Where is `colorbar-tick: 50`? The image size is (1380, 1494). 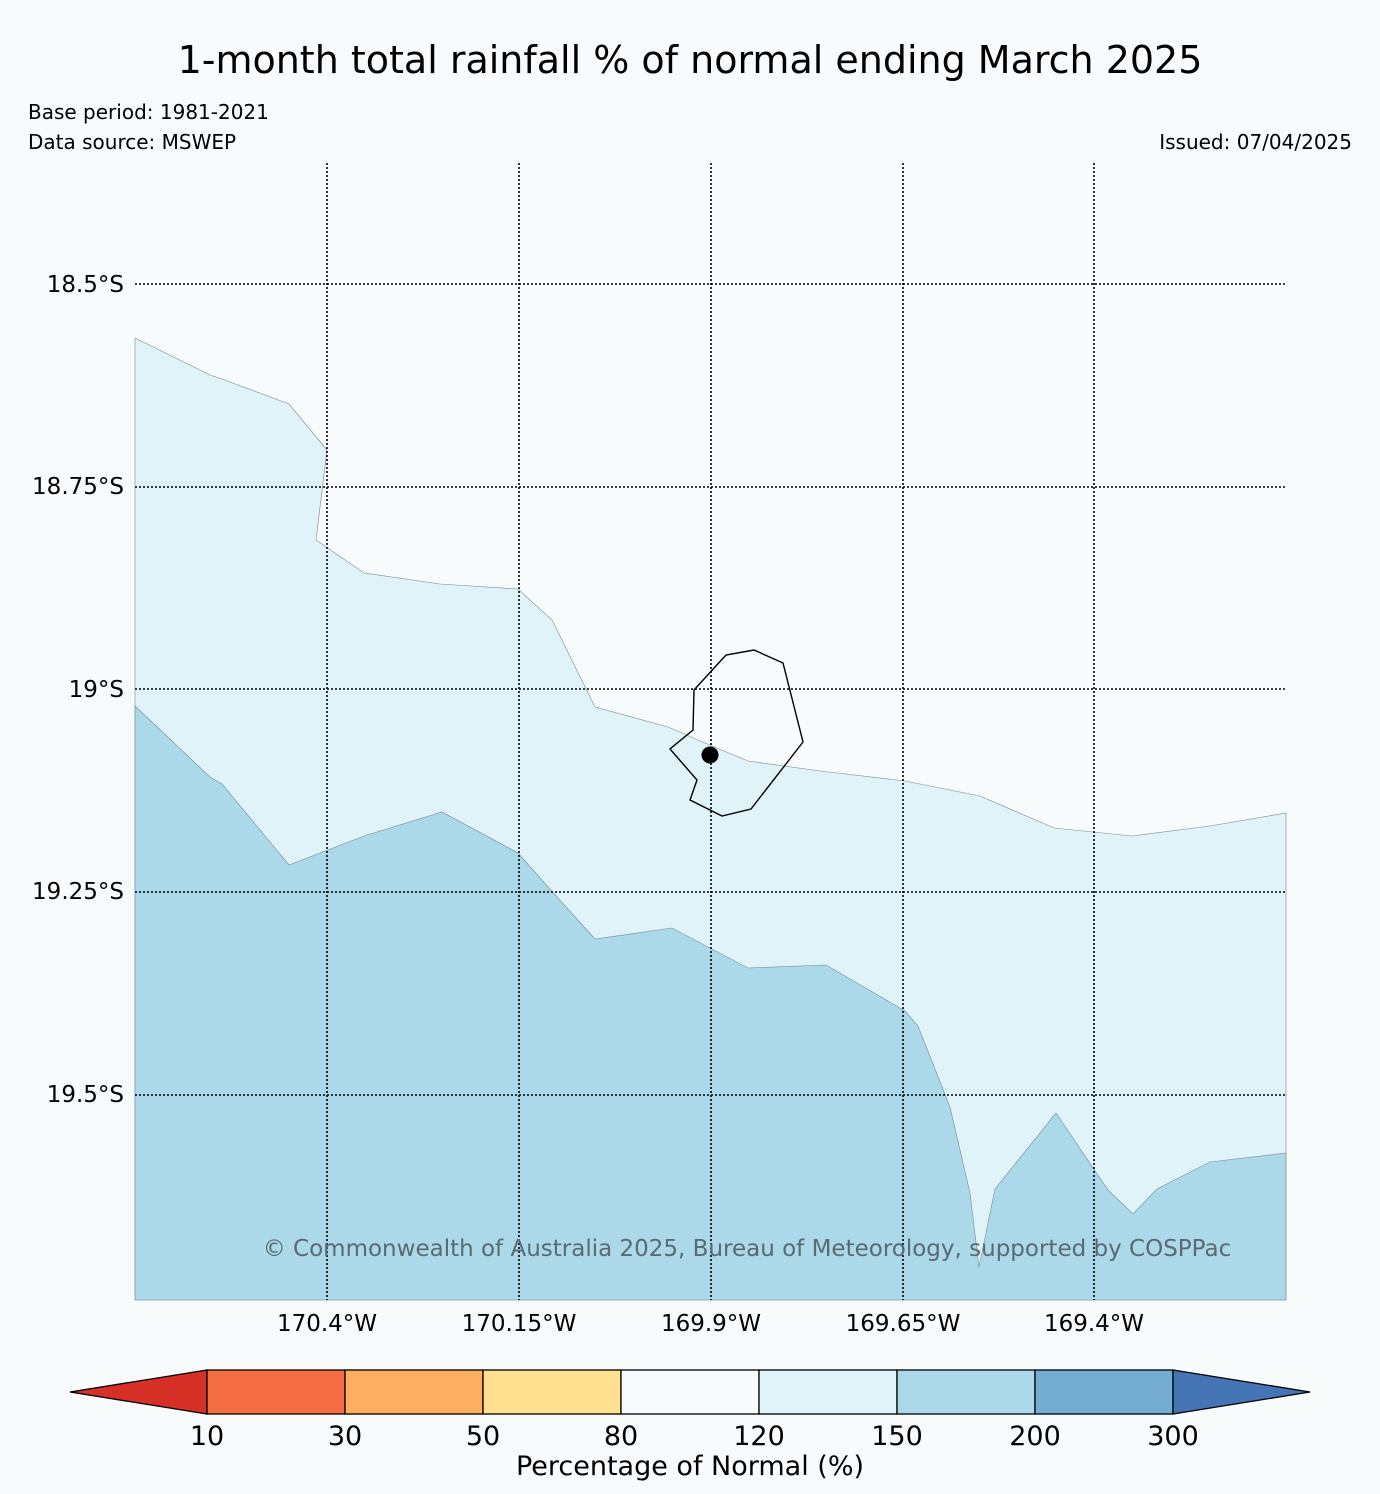 colorbar-tick: 50 is located at coordinates (483, 1436).